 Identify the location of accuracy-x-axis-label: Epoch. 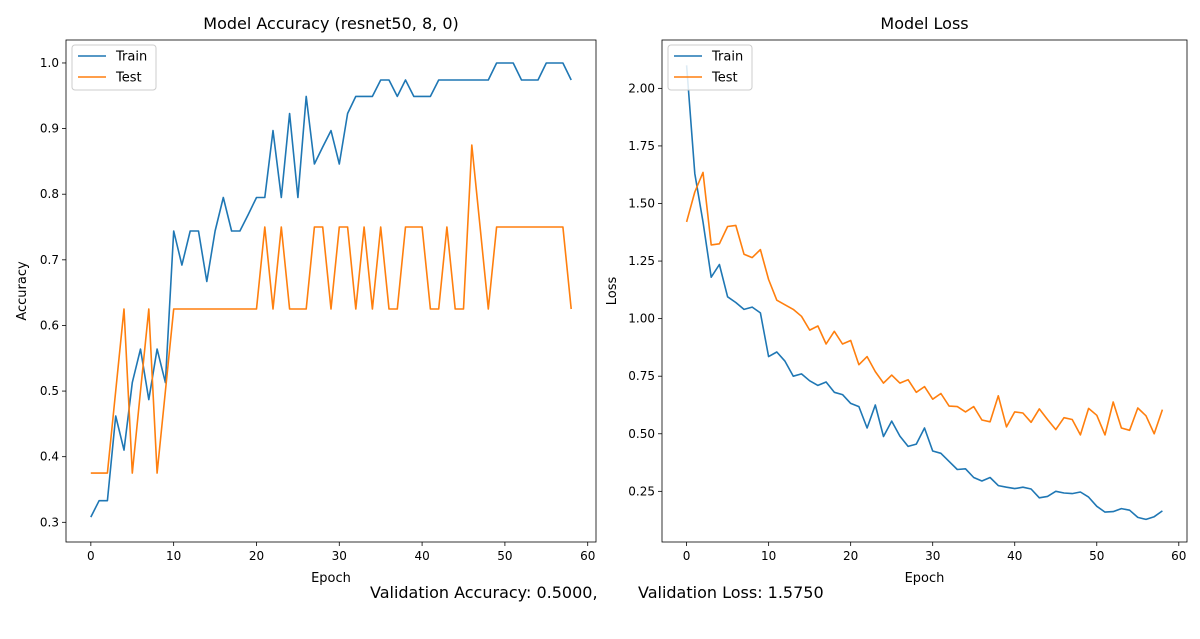
(331, 578).